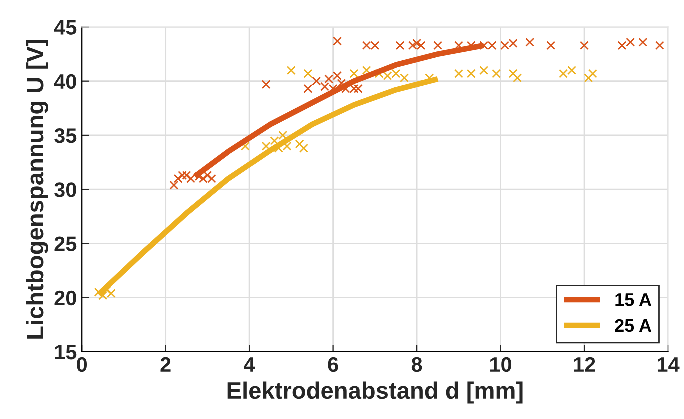  What do you see at coordinates (165, 364) in the screenshot?
I see `x-tick-label: 2` at bounding box center [165, 364].